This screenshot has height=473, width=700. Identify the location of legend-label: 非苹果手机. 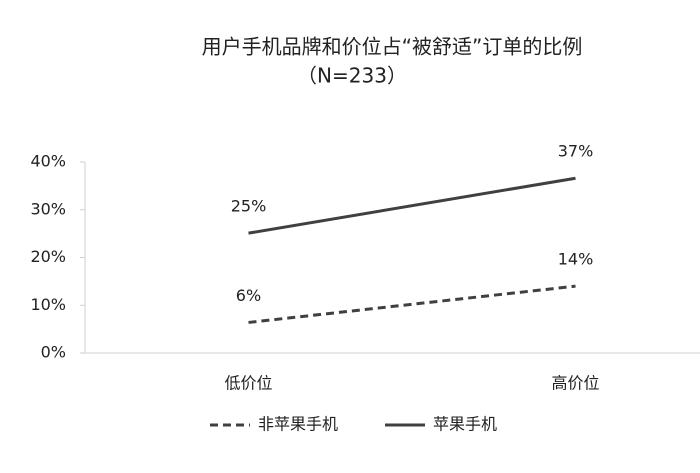
(298, 424).